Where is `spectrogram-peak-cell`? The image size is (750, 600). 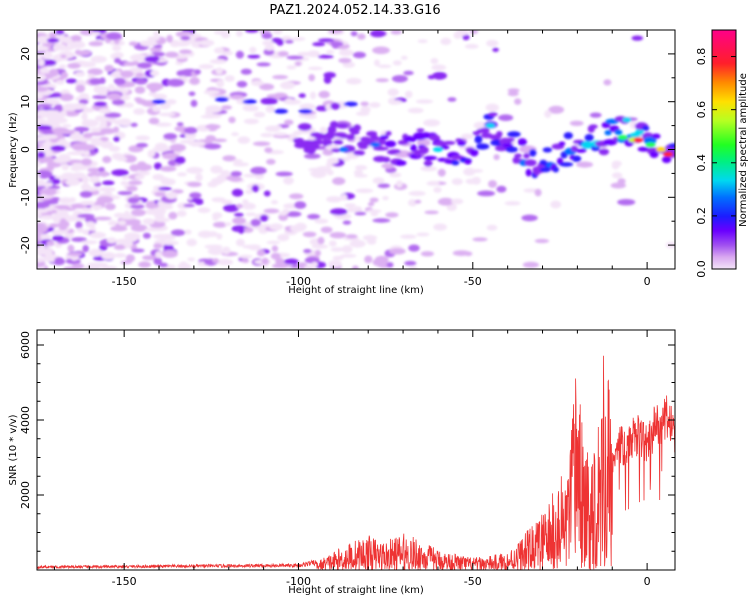 spectrogram-peak-cell is located at coordinates (622, 137).